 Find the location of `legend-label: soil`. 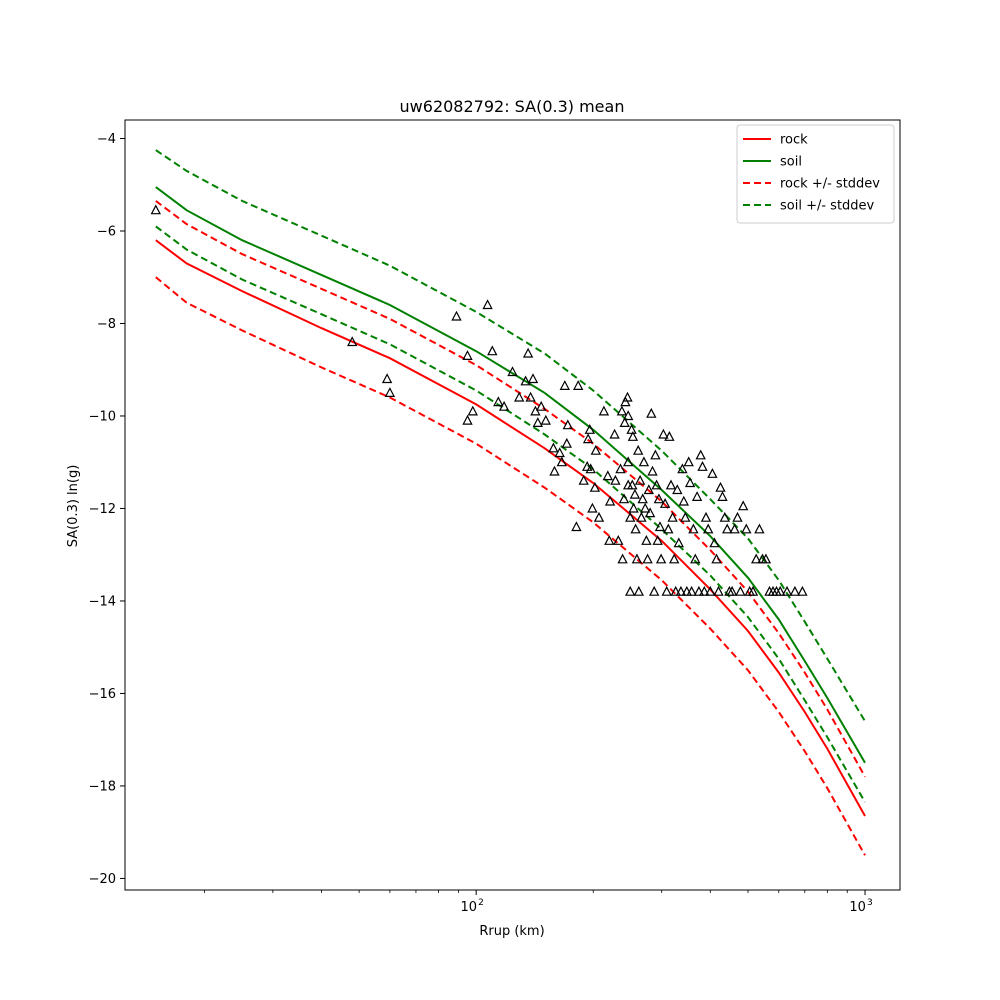

legend-label: soil is located at coordinates (791, 162).